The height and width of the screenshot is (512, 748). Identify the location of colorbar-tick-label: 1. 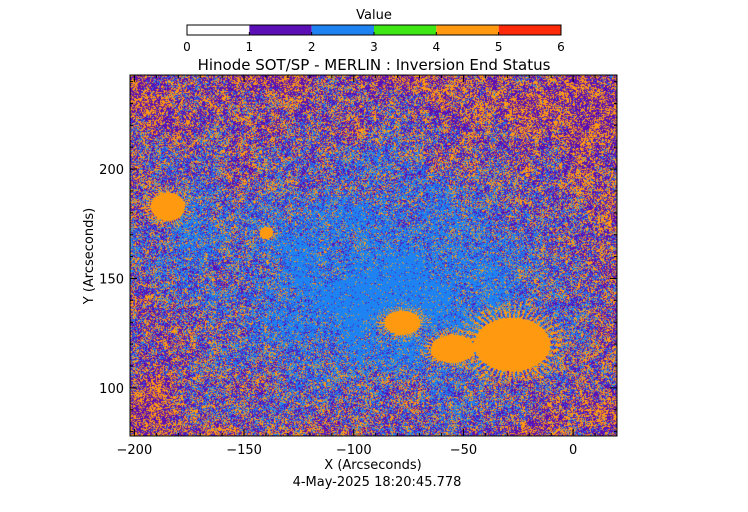
(250, 47).